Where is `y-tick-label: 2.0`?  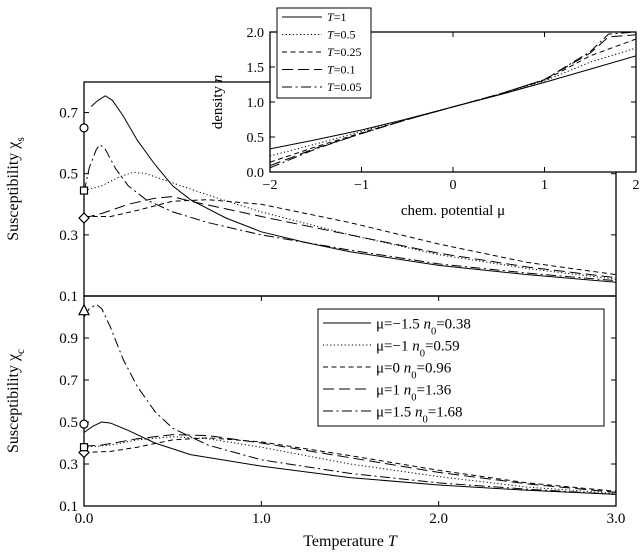 y-tick-label: 2.0 is located at coordinates (256, 33).